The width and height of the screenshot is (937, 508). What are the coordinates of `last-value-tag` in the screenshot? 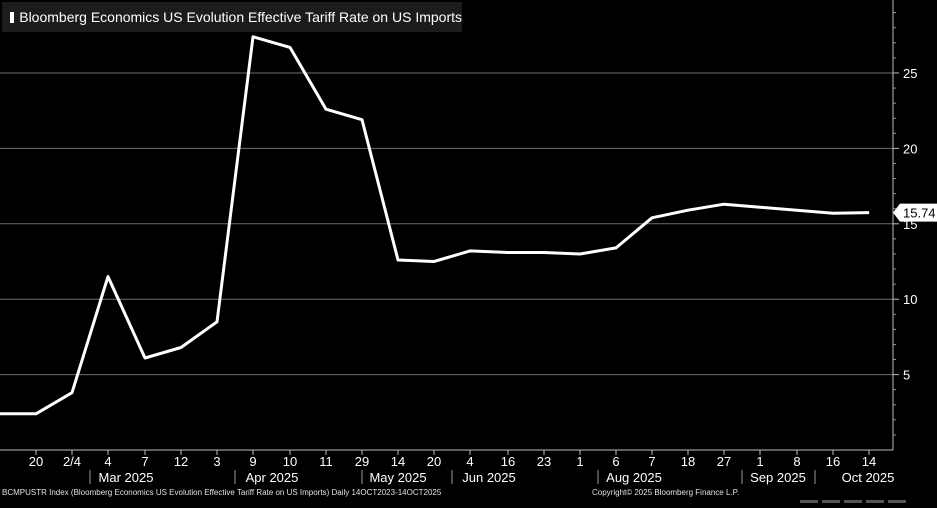 It's located at (915, 212).